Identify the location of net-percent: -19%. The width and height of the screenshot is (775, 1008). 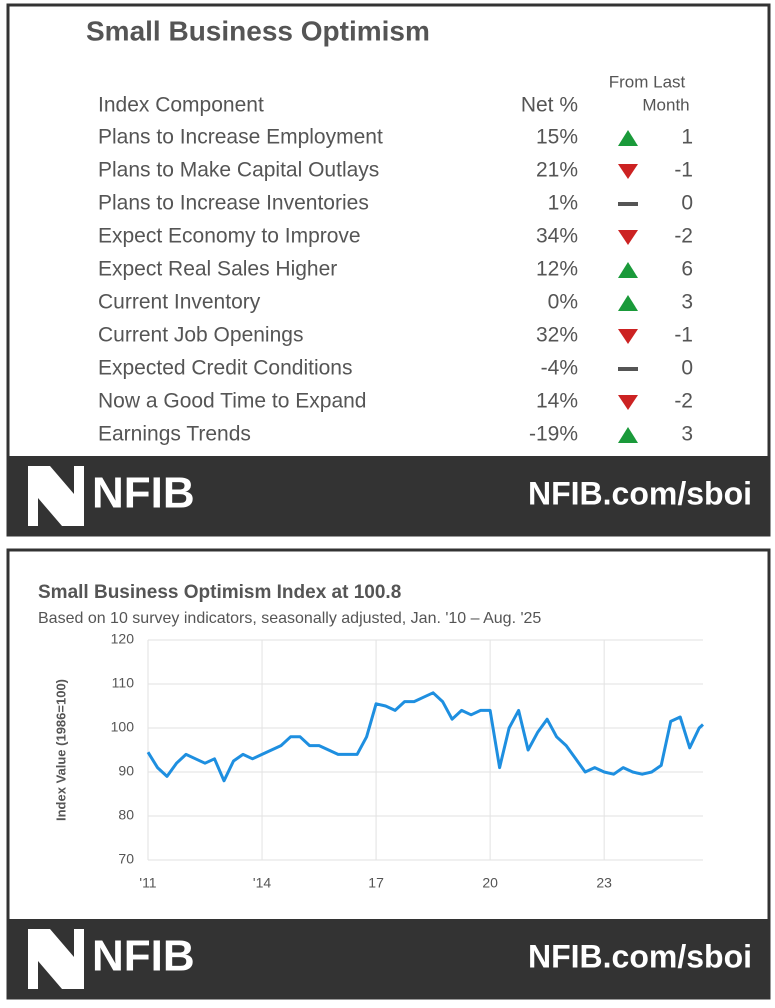
(553, 434).